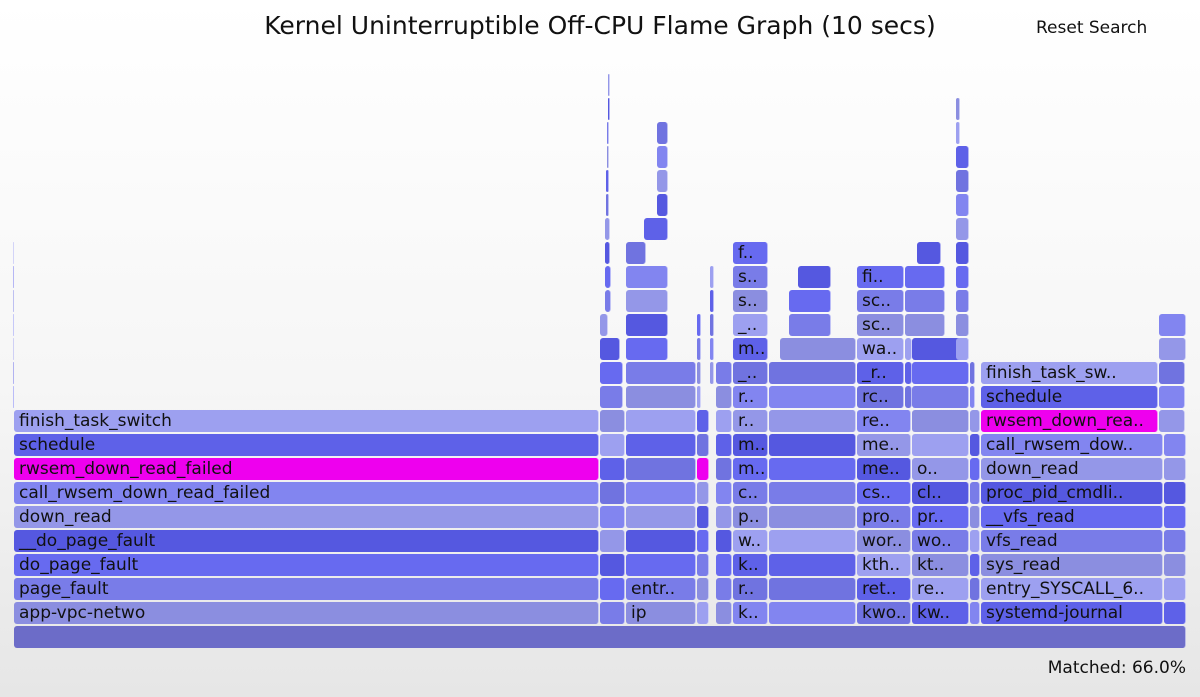  Describe the element at coordinates (750, 517) in the screenshot. I see `flame-frame: p..` at that location.